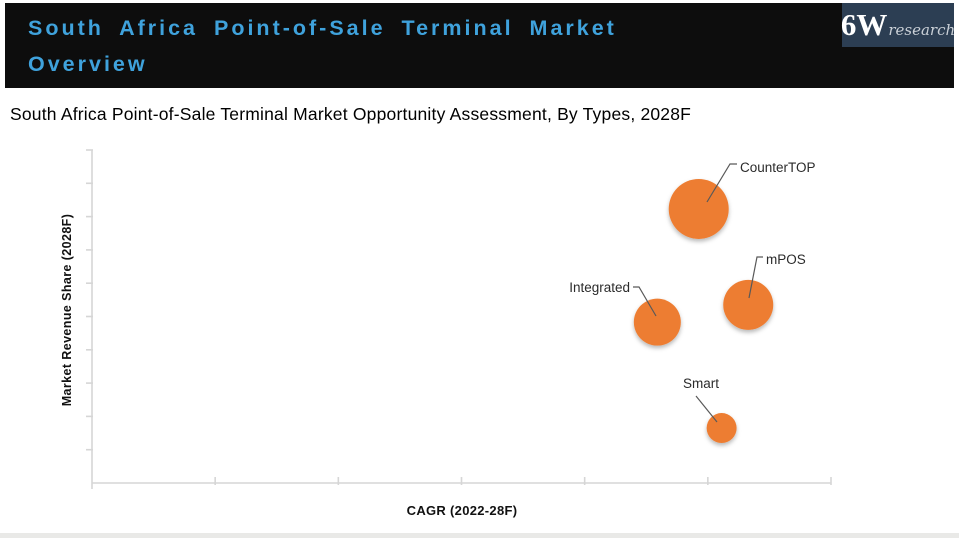  Describe the element at coordinates (721, 183) in the screenshot. I see `leader-line-countertop` at that location.